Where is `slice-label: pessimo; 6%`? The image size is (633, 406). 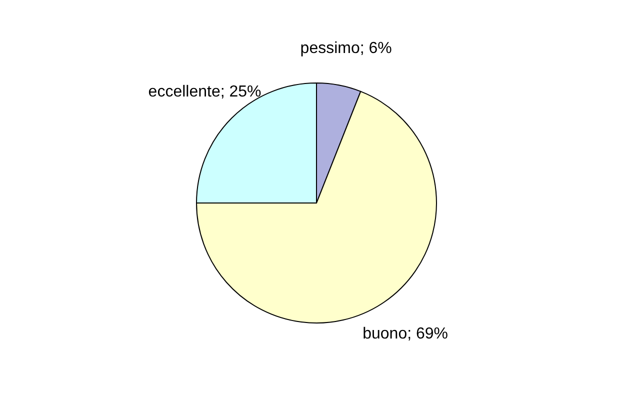 slice-label: pessimo; 6% is located at coordinates (346, 48).